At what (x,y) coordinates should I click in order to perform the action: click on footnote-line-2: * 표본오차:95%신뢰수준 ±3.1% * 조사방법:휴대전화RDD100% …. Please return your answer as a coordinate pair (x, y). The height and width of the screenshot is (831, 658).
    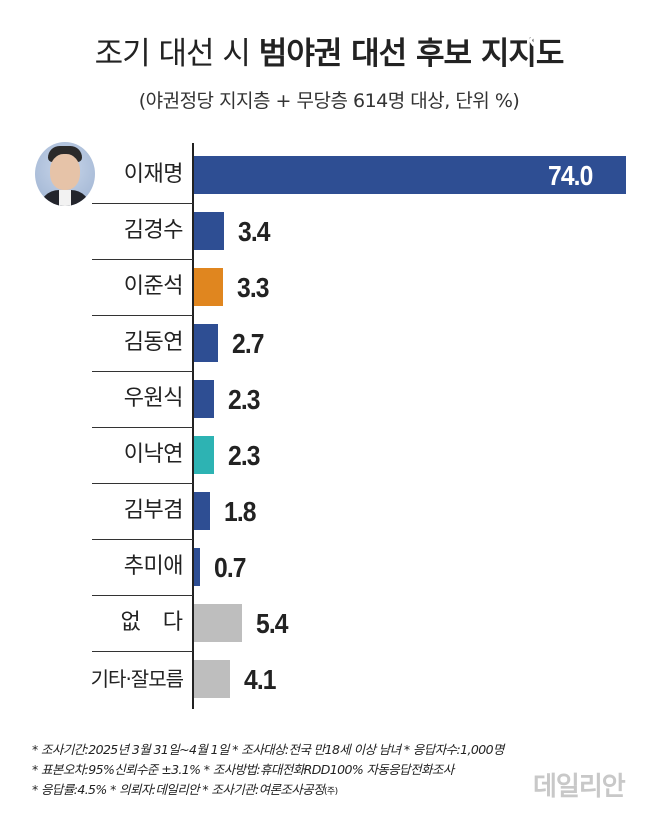
    Looking at the image, I should click on (243, 769).